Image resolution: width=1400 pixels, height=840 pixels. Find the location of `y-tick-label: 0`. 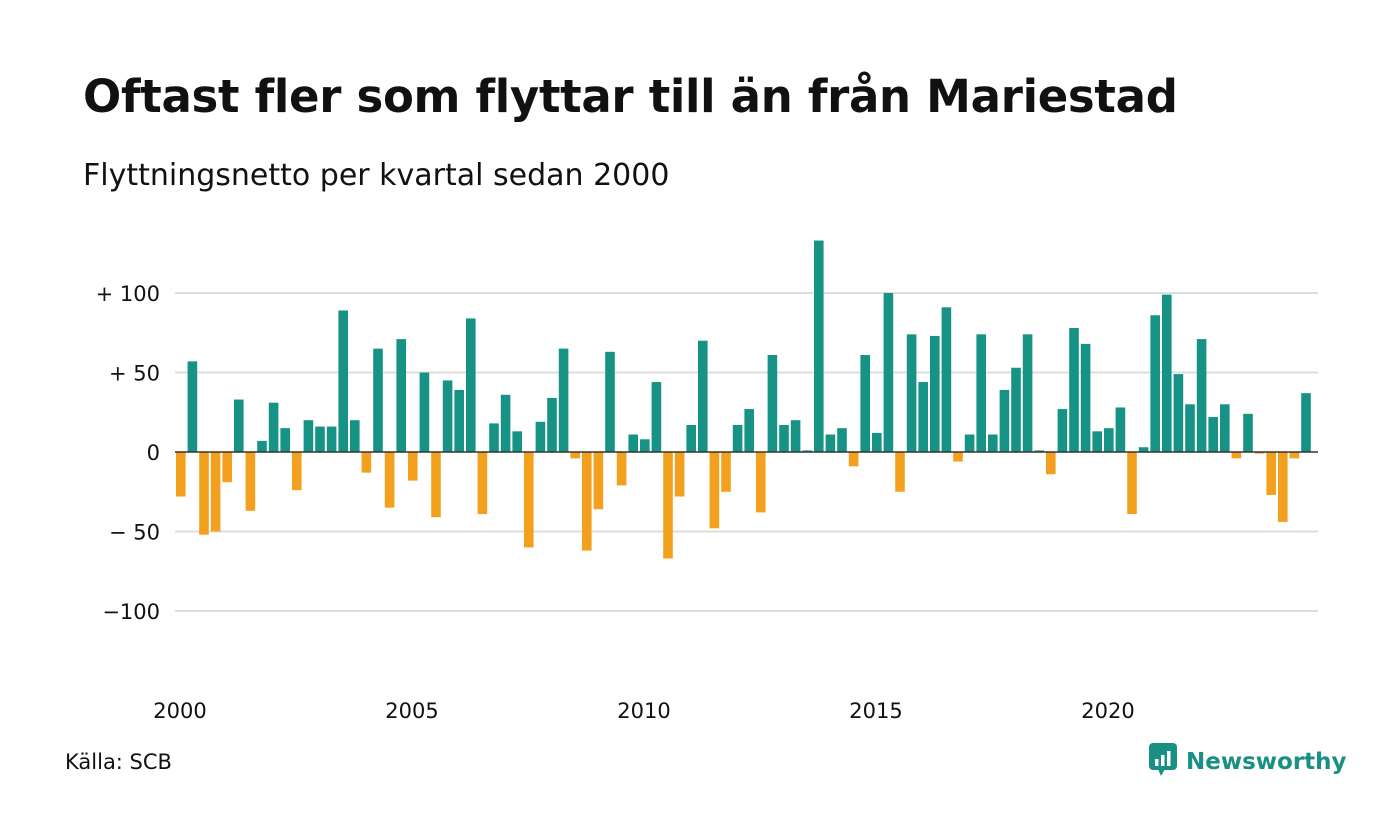

y-tick-label: 0 is located at coordinates (153, 453).